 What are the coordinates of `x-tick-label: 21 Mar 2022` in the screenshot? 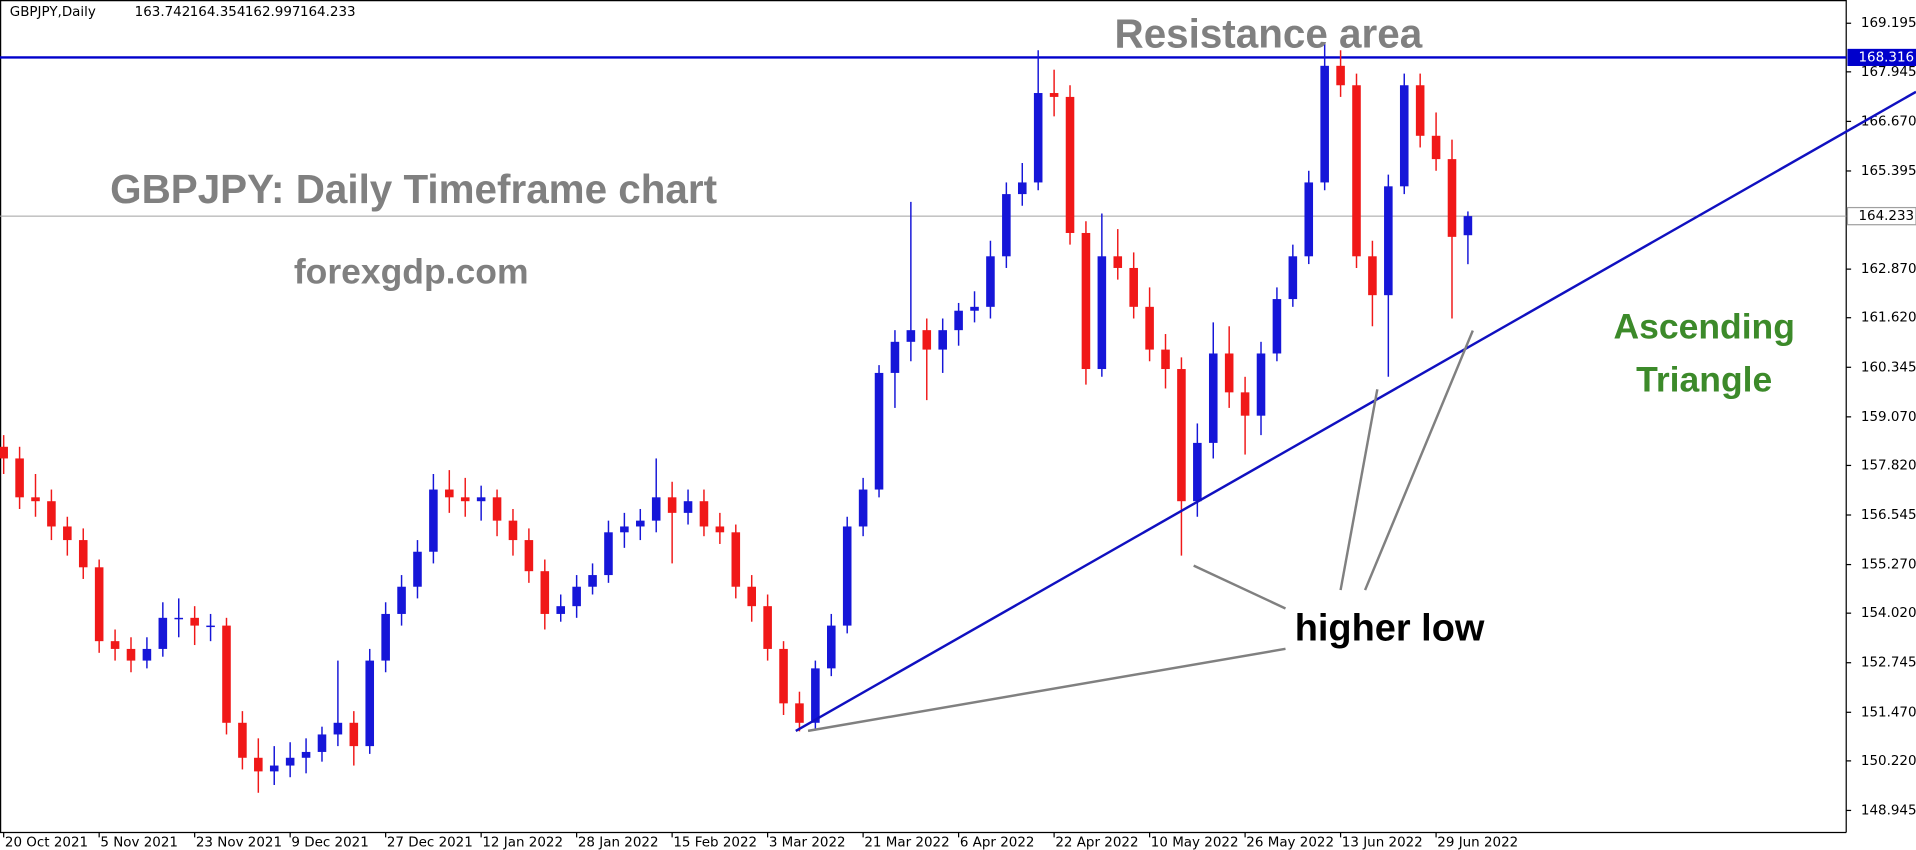 It's located at (906, 842).